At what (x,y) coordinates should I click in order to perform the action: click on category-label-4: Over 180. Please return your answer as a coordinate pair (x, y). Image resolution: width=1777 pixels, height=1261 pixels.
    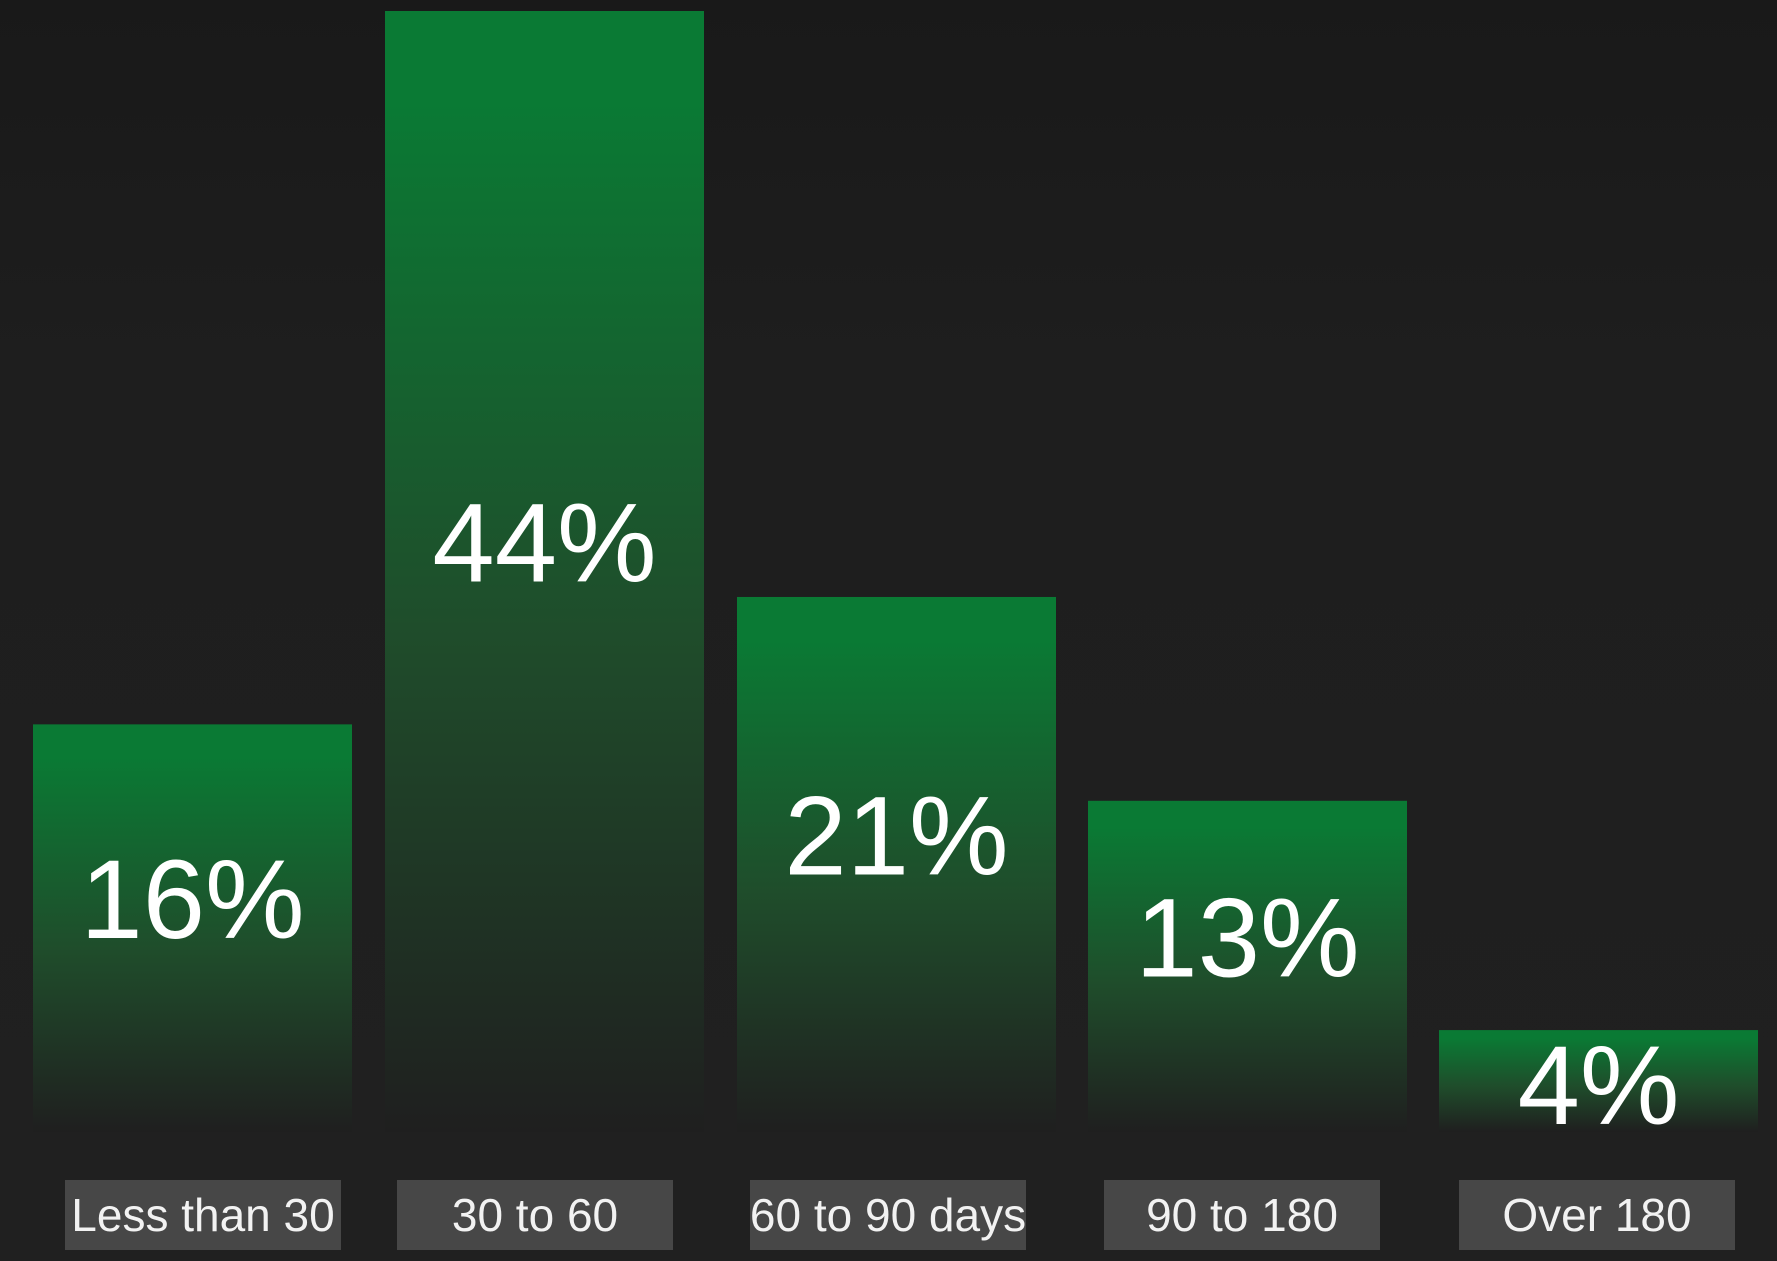
    Looking at the image, I should click on (1596, 1215).